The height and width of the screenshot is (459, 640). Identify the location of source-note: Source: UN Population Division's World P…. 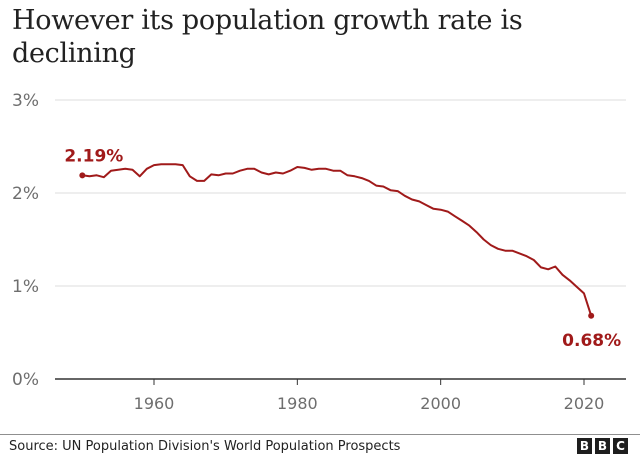
(205, 446).